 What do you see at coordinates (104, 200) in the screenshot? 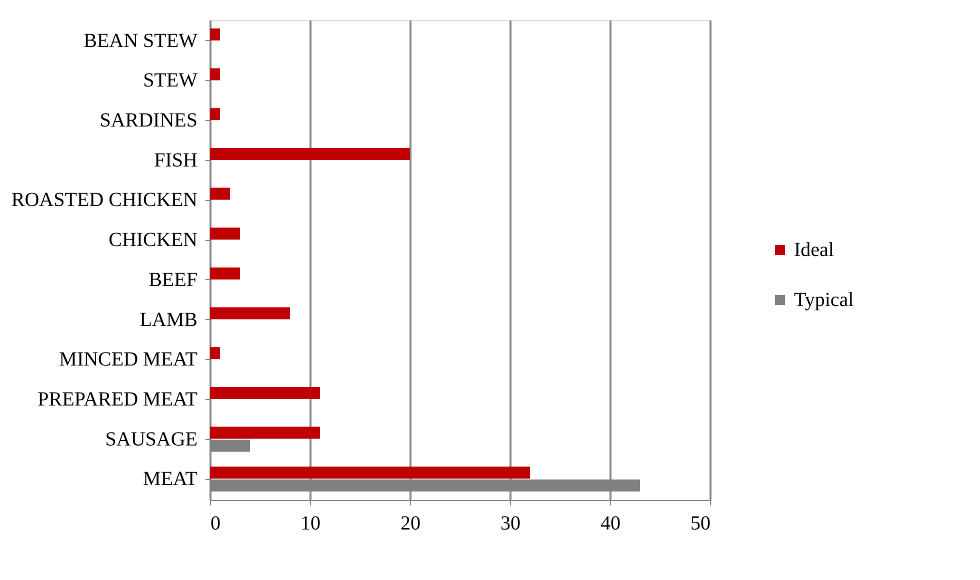
I see `y-tick-label: ROASTED CHICKEN` at bounding box center [104, 200].